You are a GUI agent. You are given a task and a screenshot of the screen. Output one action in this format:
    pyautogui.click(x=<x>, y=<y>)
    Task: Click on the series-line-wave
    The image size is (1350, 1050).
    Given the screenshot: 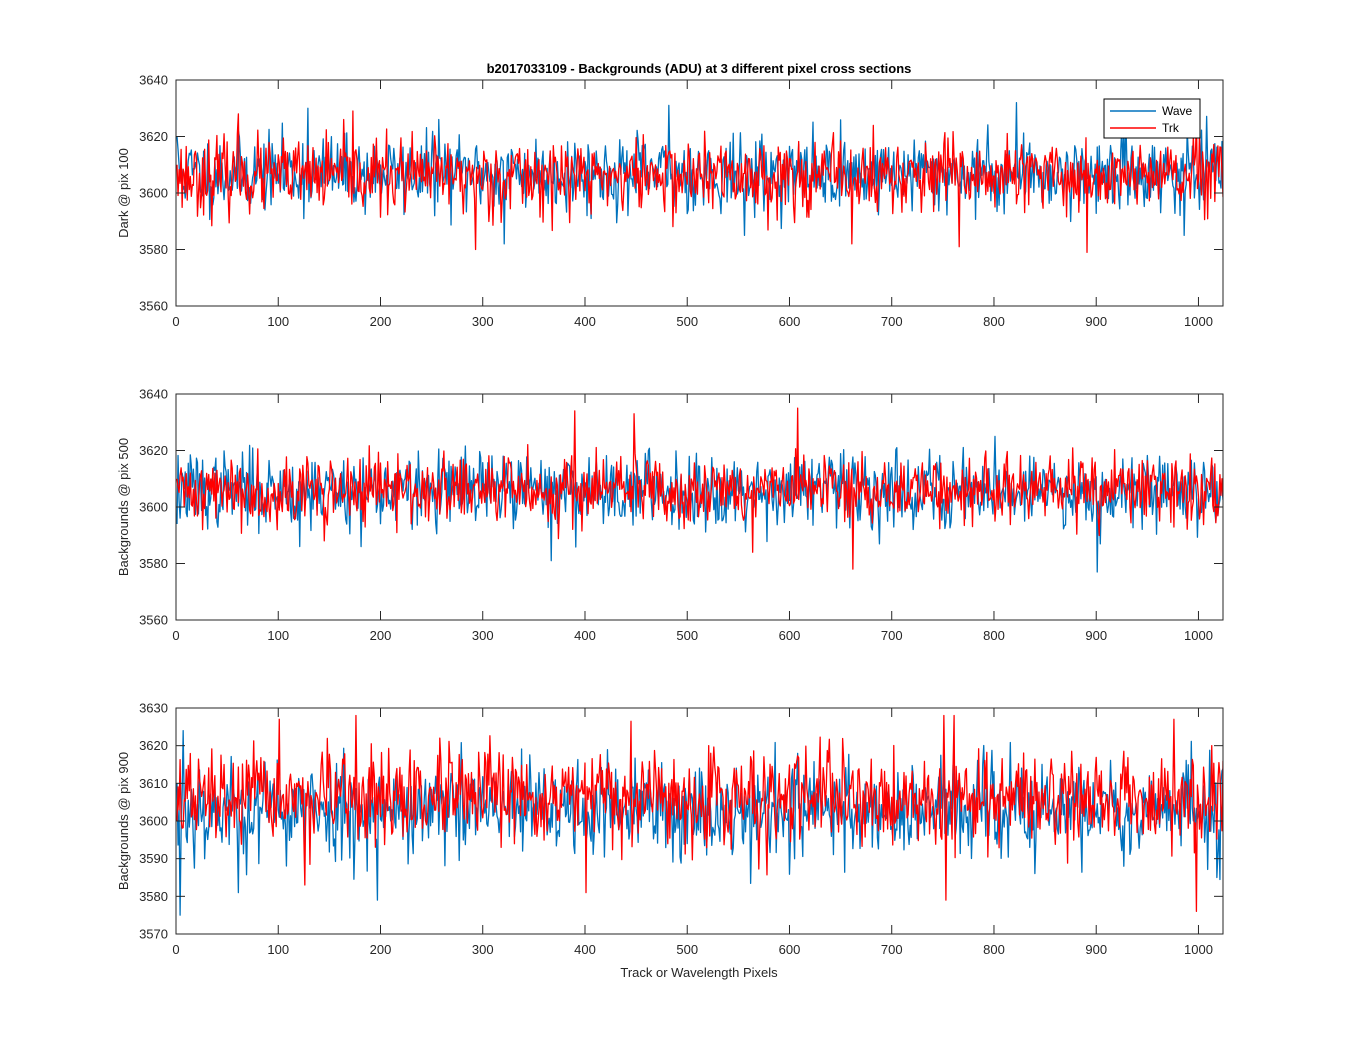 What is the action you would take?
    pyautogui.click(x=699, y=504)
    